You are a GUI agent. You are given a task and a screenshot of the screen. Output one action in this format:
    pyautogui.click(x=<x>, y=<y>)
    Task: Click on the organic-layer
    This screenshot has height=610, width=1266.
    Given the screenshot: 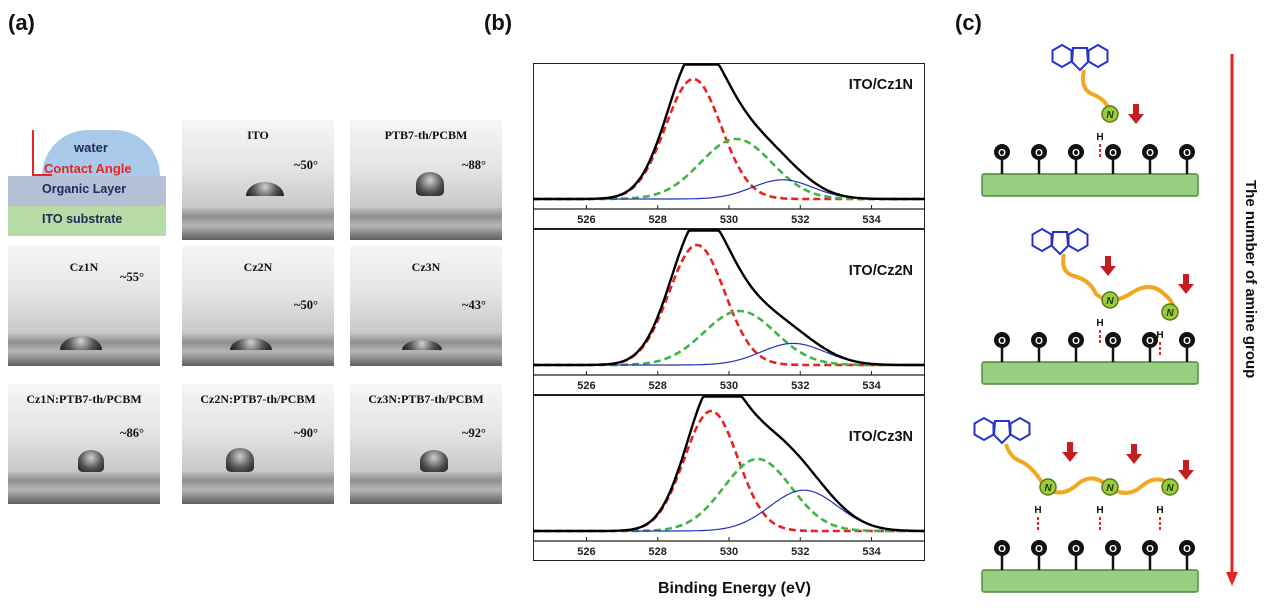 What is the action you would take?
    pyautogui.click(x=87, y=191)
    